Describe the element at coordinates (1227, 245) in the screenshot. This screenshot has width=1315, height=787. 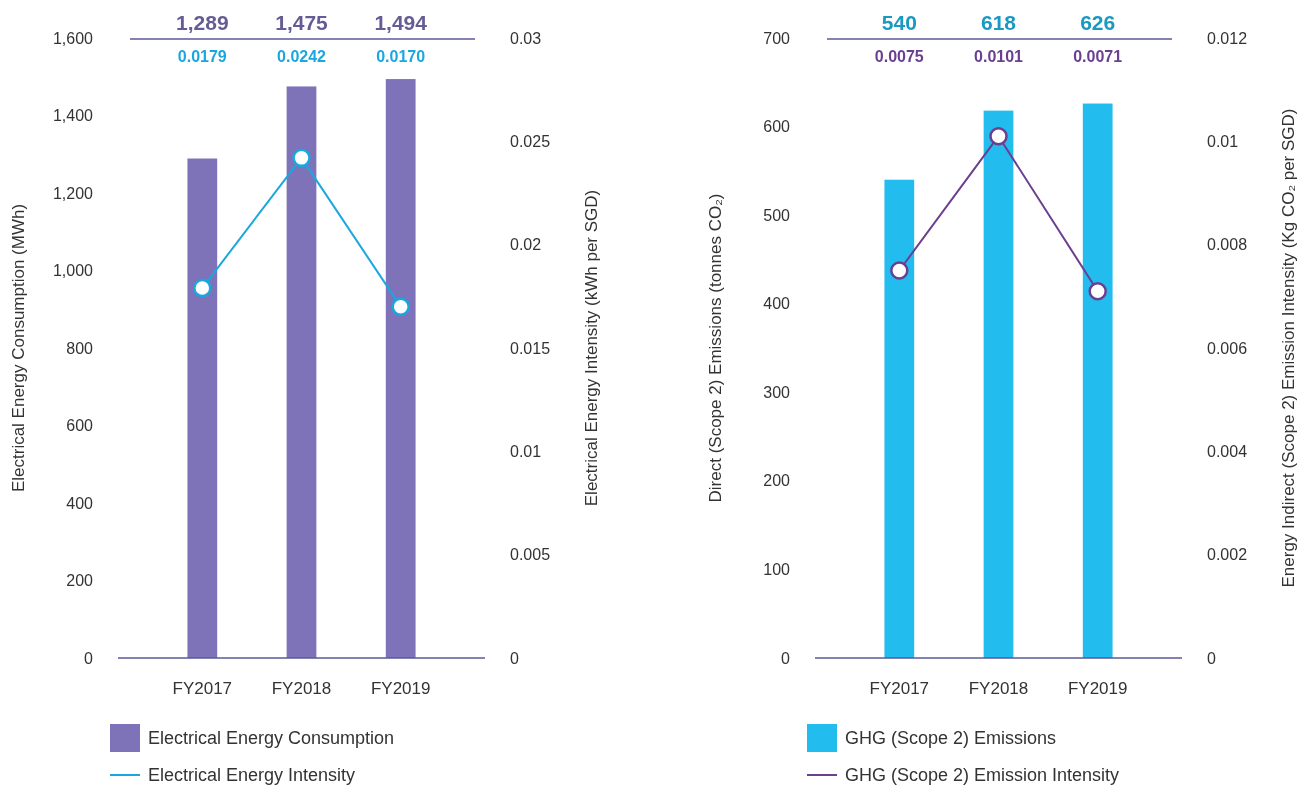
I see `y2-tick-label: 0.008` at that location.